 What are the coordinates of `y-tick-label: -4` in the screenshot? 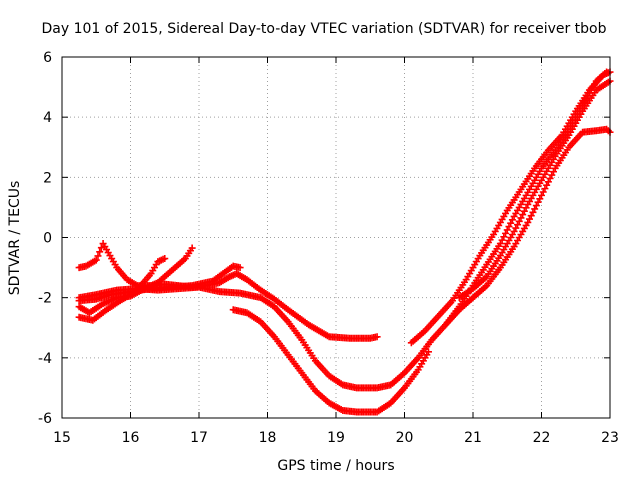 It's located at (45, 359).